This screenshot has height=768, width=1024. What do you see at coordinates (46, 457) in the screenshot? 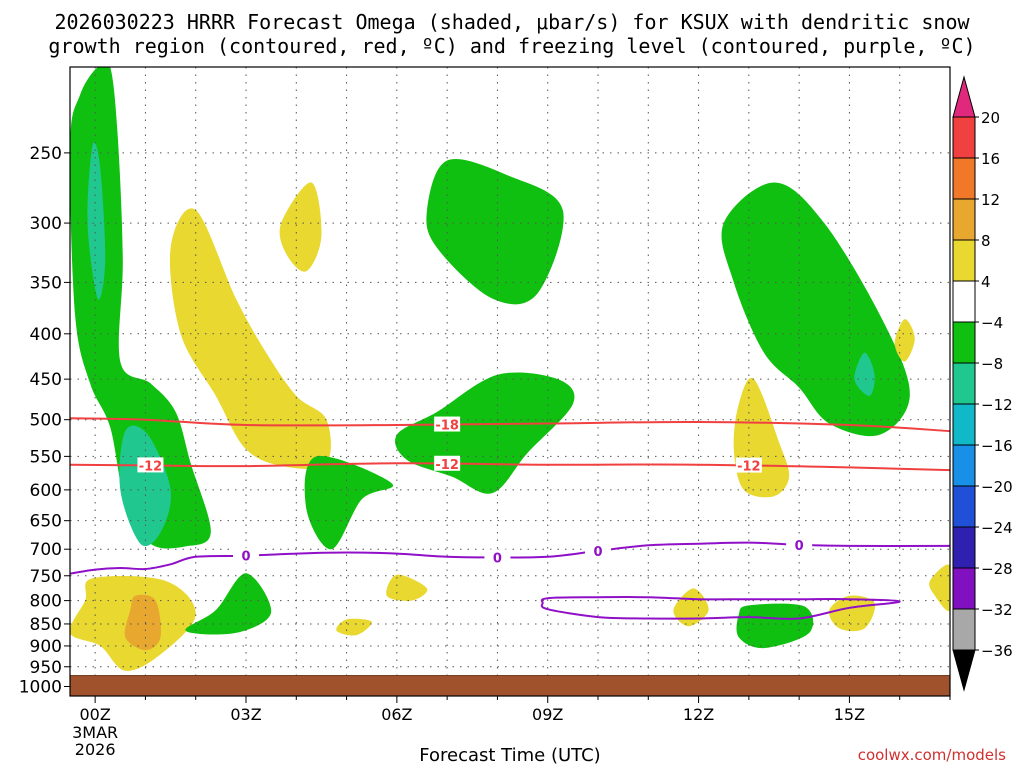
I see `y-tick-label-550: 550` at bounding box center [46, 457].